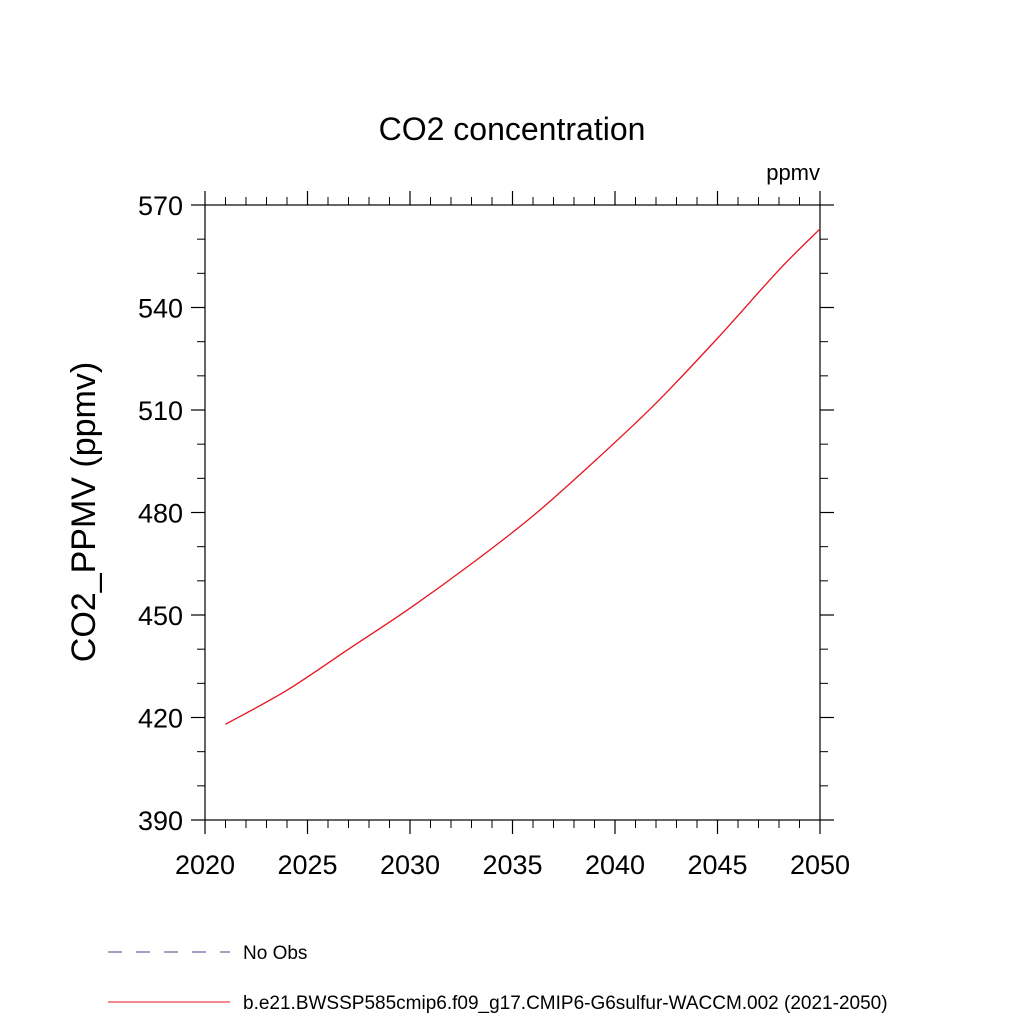 The width and height of the screenshot is (1024, 1024). Describe the element at coordinates (160, 309) in the screenshot. I see `y-tick-label: 540` at that location.